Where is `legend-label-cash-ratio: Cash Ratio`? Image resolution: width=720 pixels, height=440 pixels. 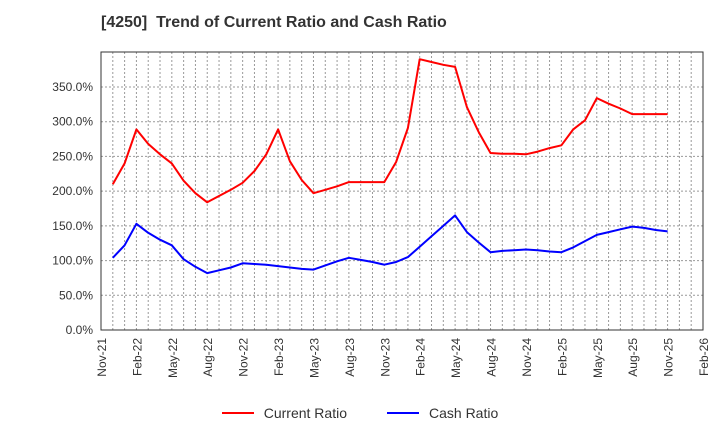 legend-label-cash-ratio: Cash Ratio is located at coordinates (464, 413).